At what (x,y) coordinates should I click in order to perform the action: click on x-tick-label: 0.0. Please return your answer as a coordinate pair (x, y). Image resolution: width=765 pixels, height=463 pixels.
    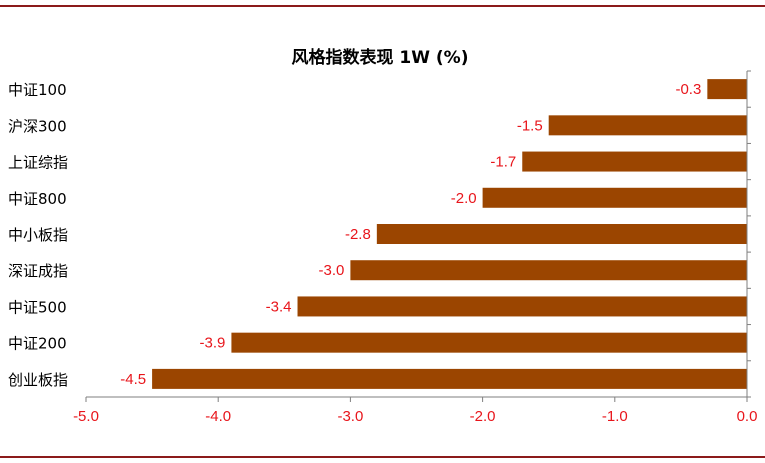
    Looking at the image, I should click on (747, 416).